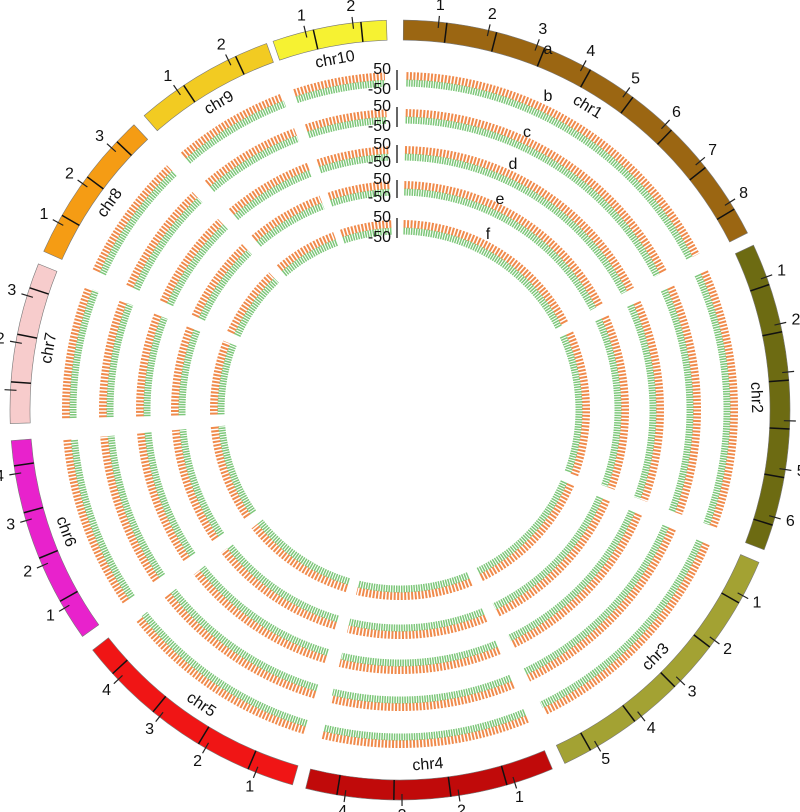  Describe the element at coordinates (527, 132) in the screenshot. I see `track-label: c` at that location.